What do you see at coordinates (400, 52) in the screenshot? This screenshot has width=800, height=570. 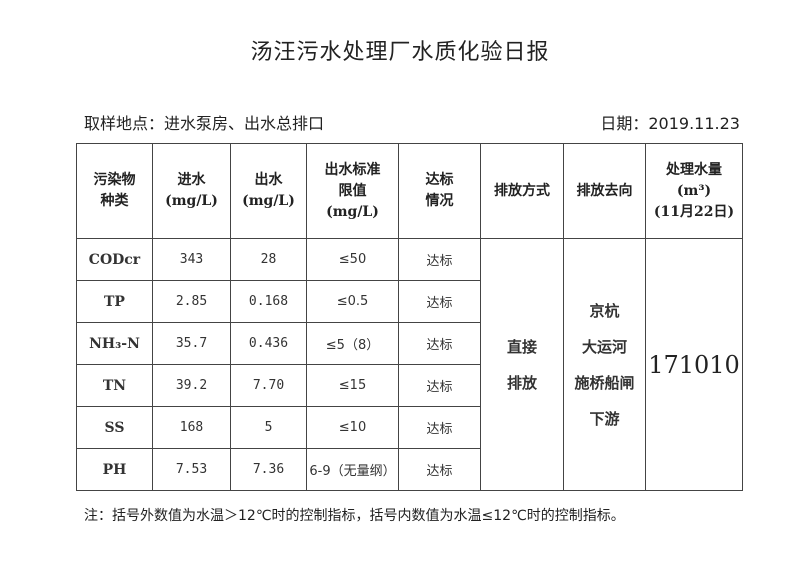 I see `report-title: 汤汪污水处理厂水质化验日报` at bounding box center [400, 52].